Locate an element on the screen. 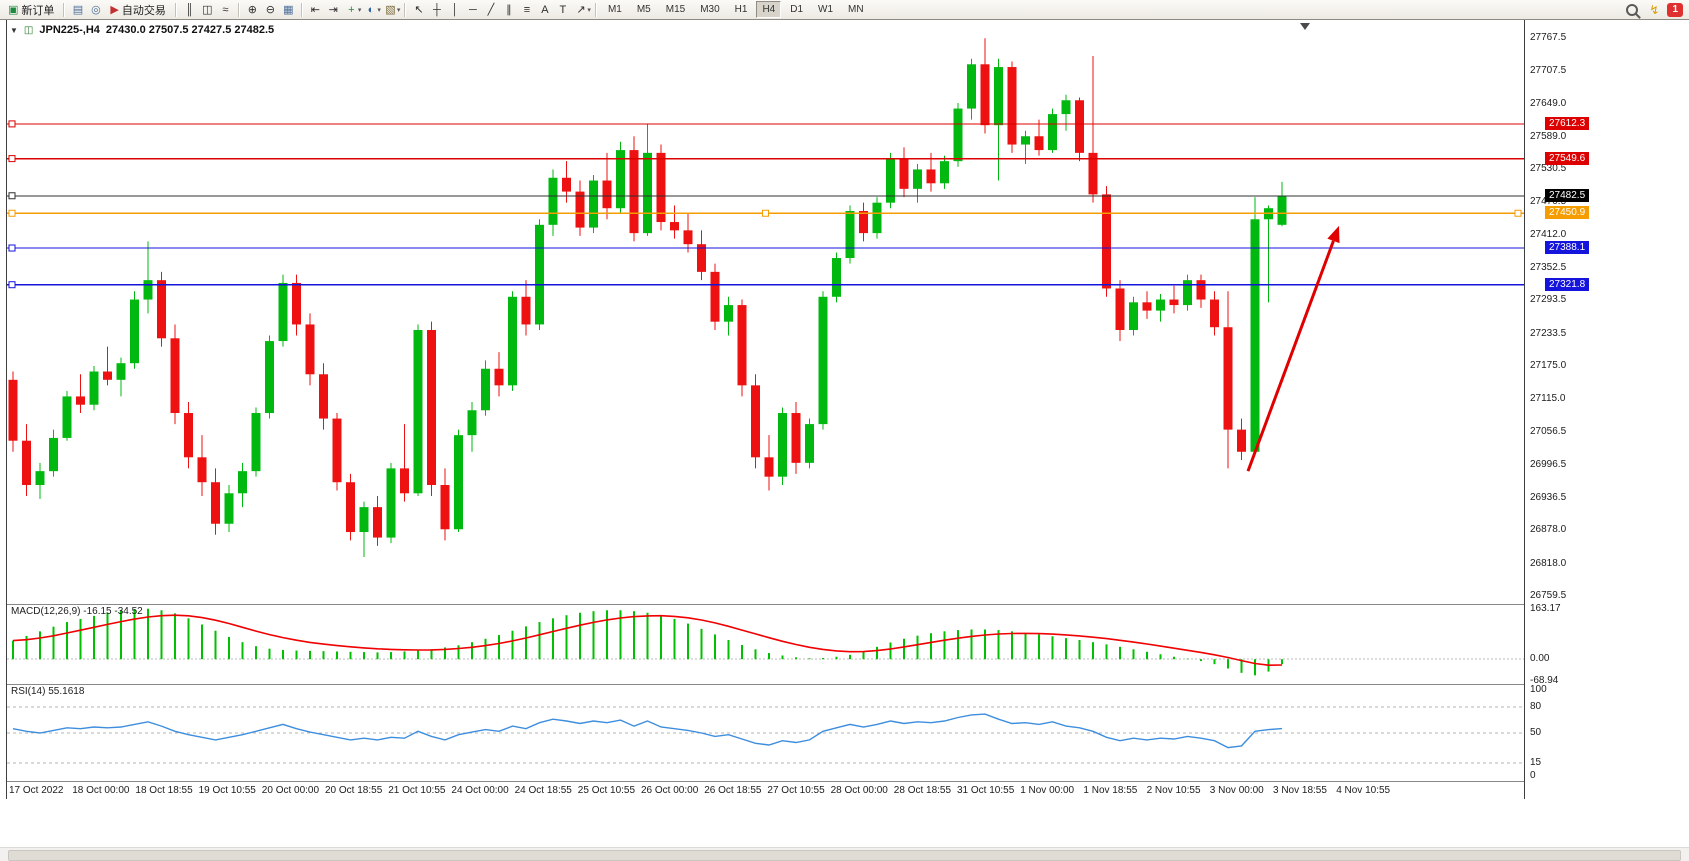 The width and height of the screenshot is (1689, 861). timeframe-button-m15: M15 is located at coordinates (675, 9).